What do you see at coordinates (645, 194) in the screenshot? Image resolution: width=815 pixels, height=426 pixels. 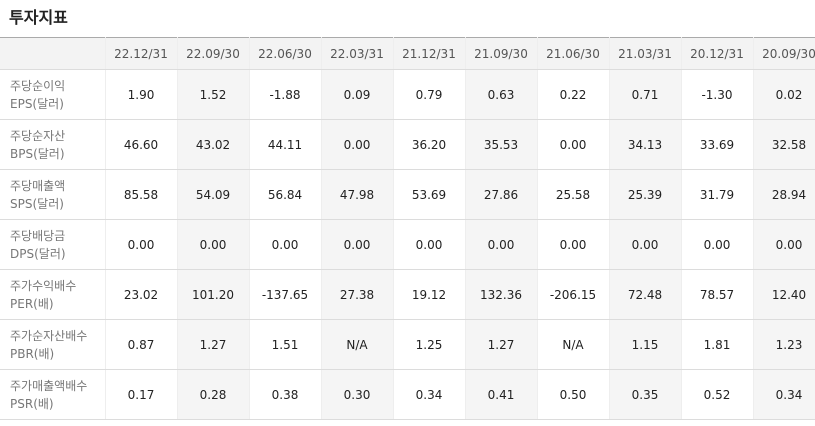 I see `value-cell: 25.39` at bounding box center [645, 194].